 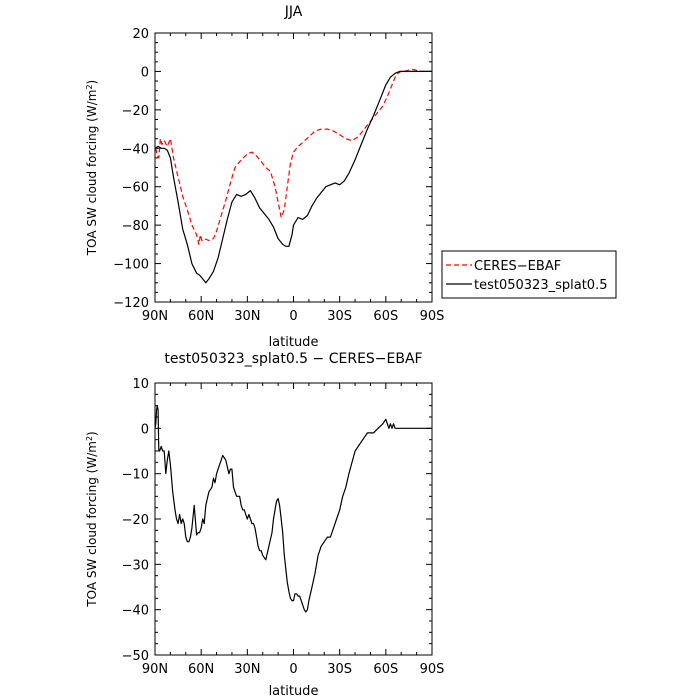 I want to click on y-tick-label: −80, so click(x=135, y=226).